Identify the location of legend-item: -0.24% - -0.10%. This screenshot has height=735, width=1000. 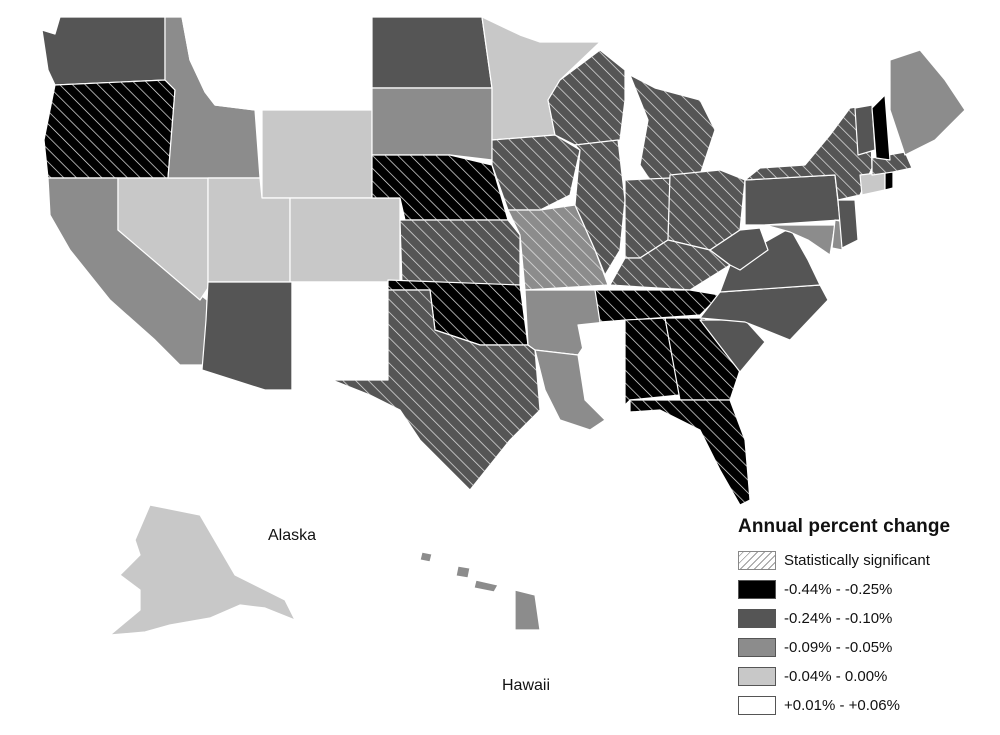
(863, 618).